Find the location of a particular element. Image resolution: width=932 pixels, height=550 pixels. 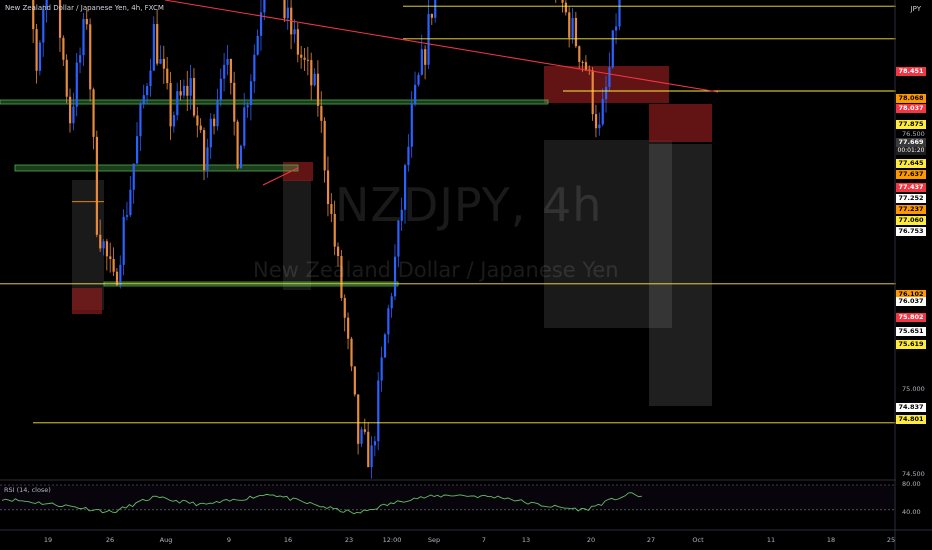

price-label-badge: 77.875 is located at coordinates (911, 124).